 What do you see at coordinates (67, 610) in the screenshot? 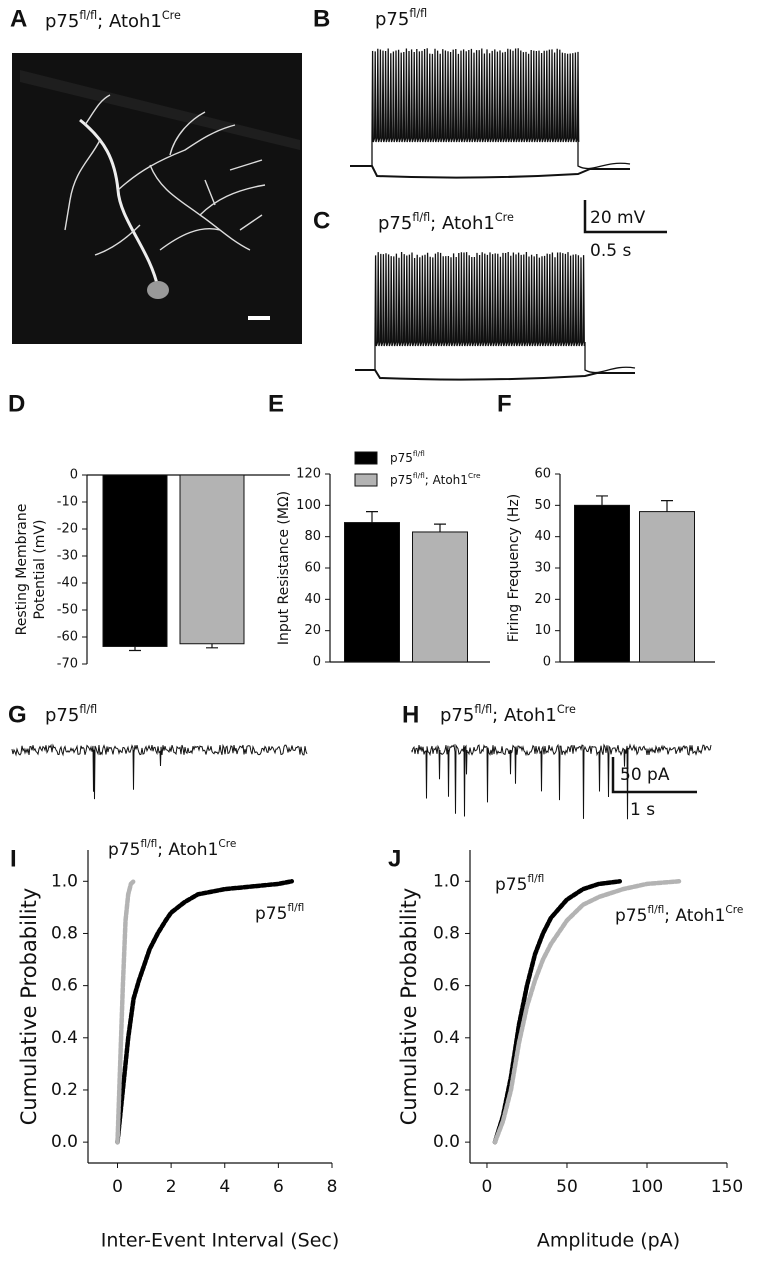
I see `y-tick-label: -50` at bounding box center [67, 610].